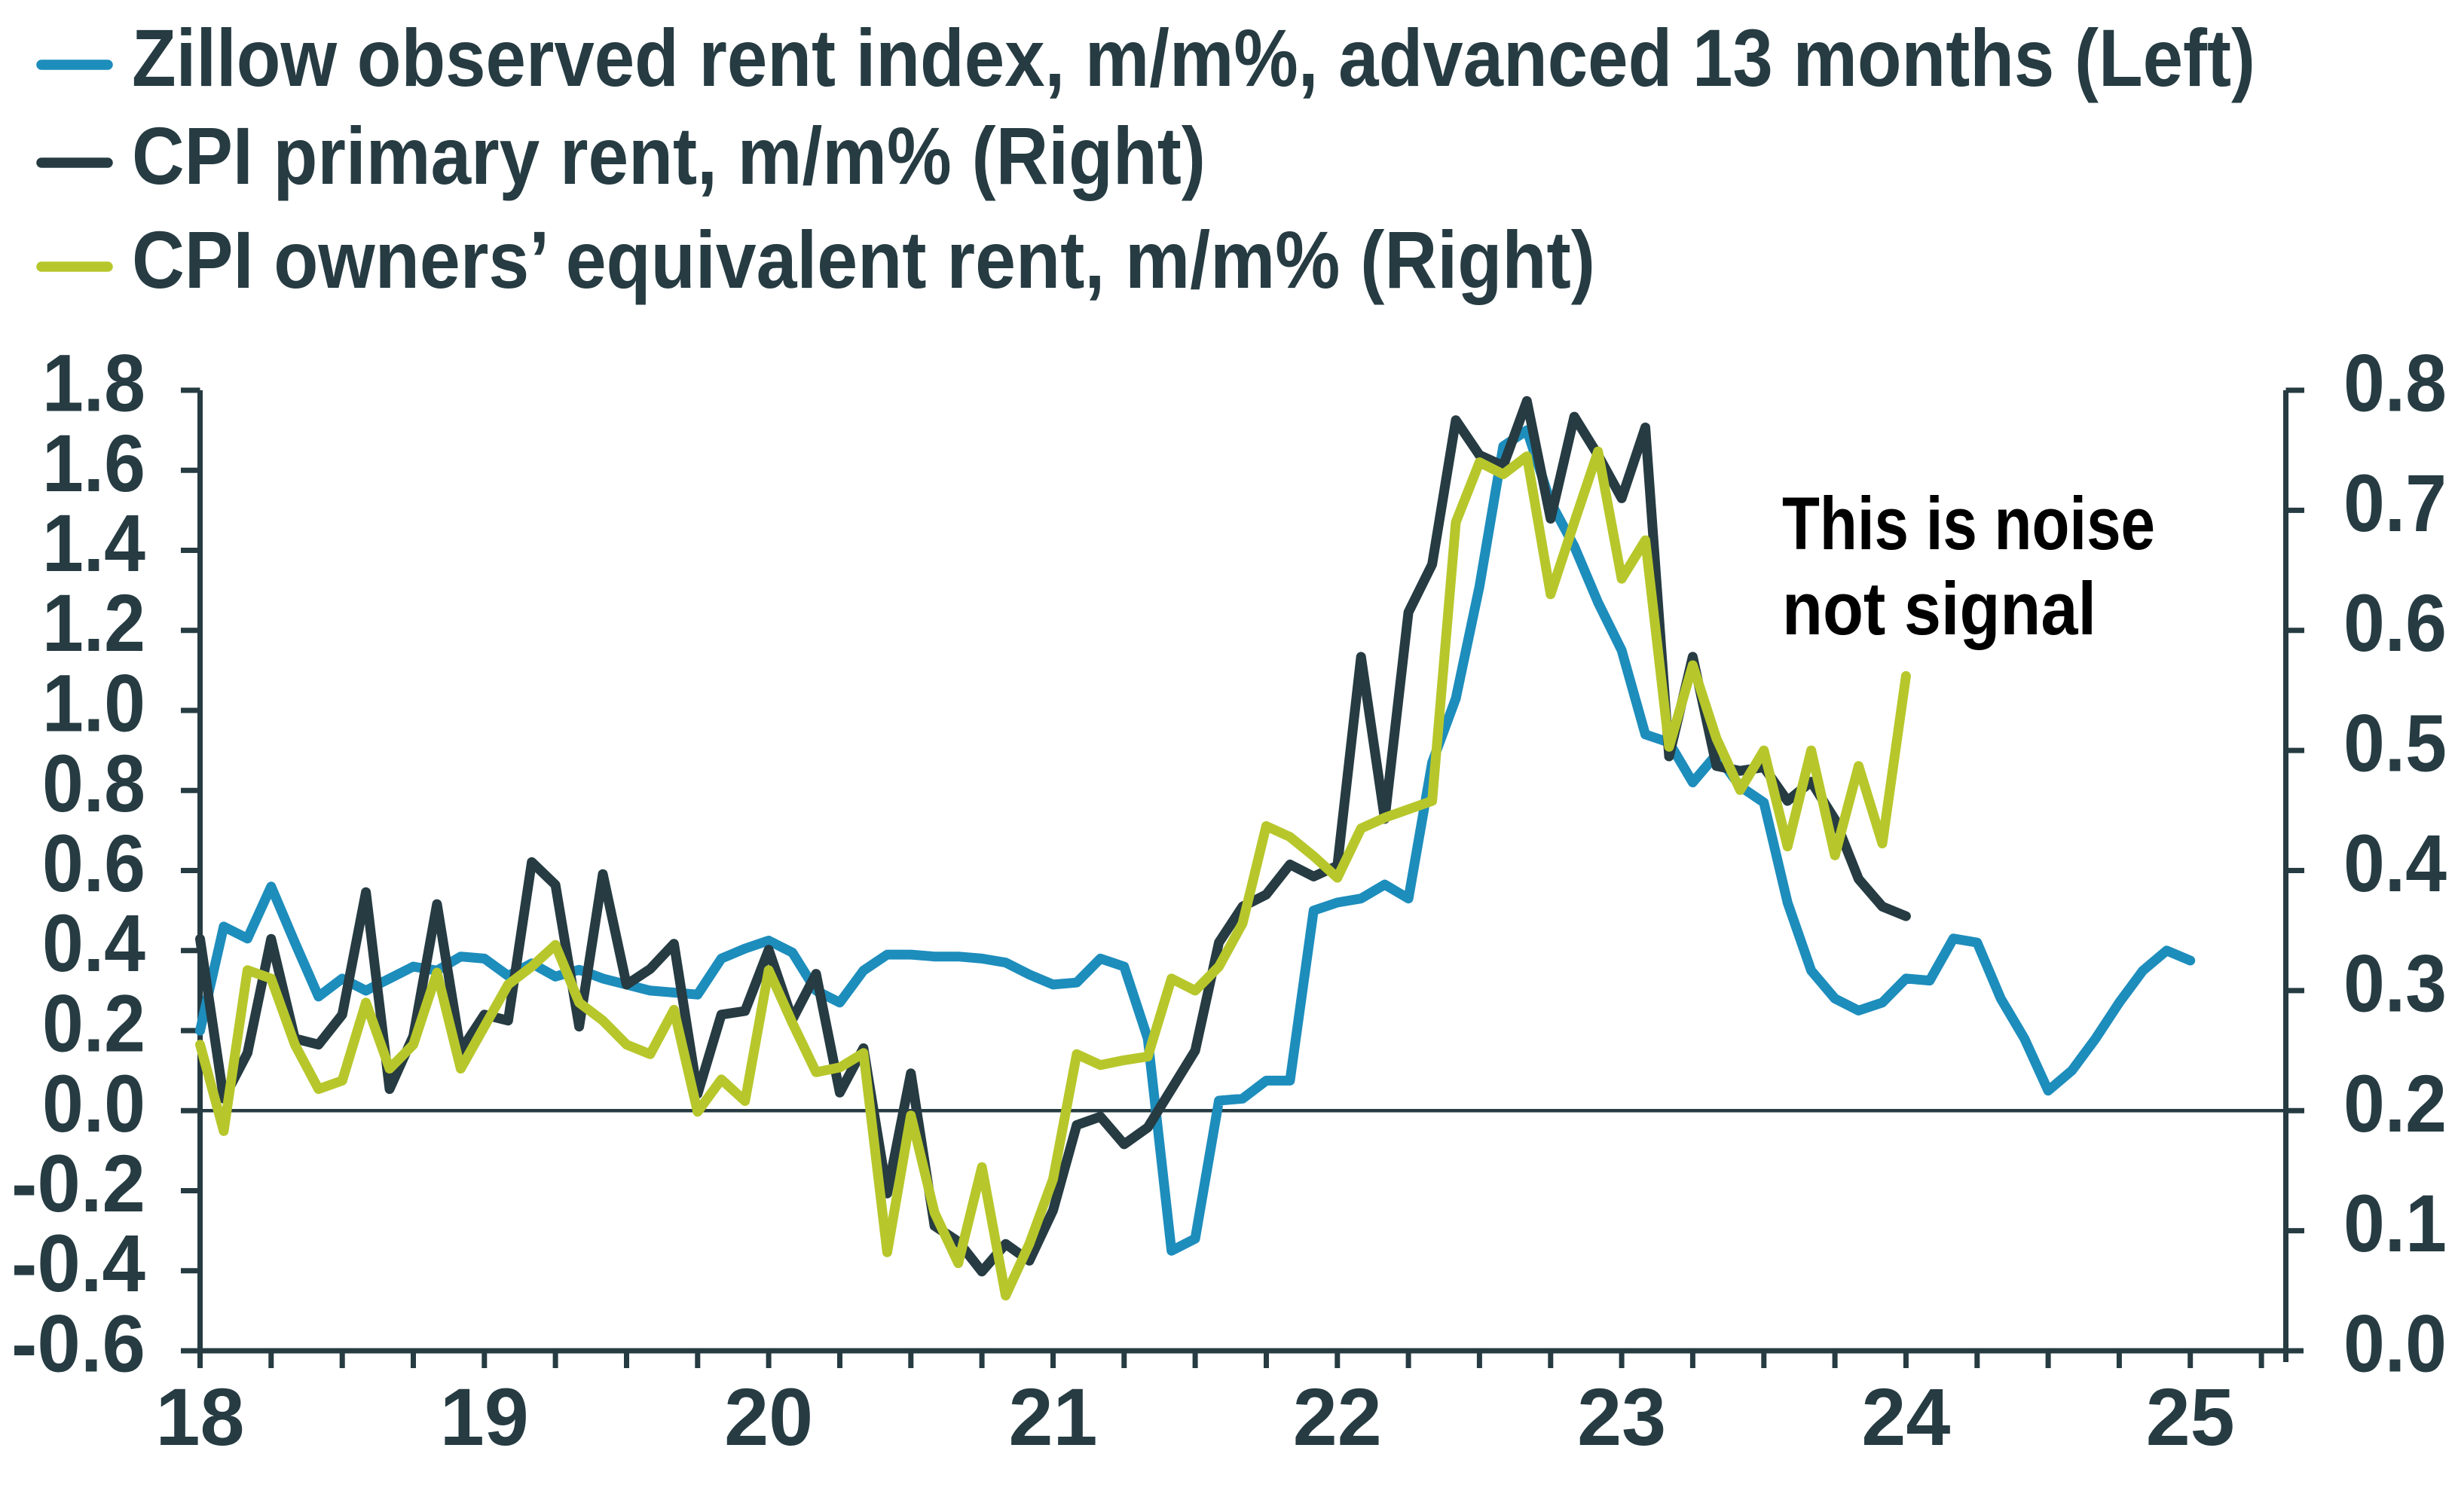 This screenshot has height=1512, width=2455. Describe the element at coordinates (93, 542) in the screenshot. I see `svg-text: 1.4` at that location.